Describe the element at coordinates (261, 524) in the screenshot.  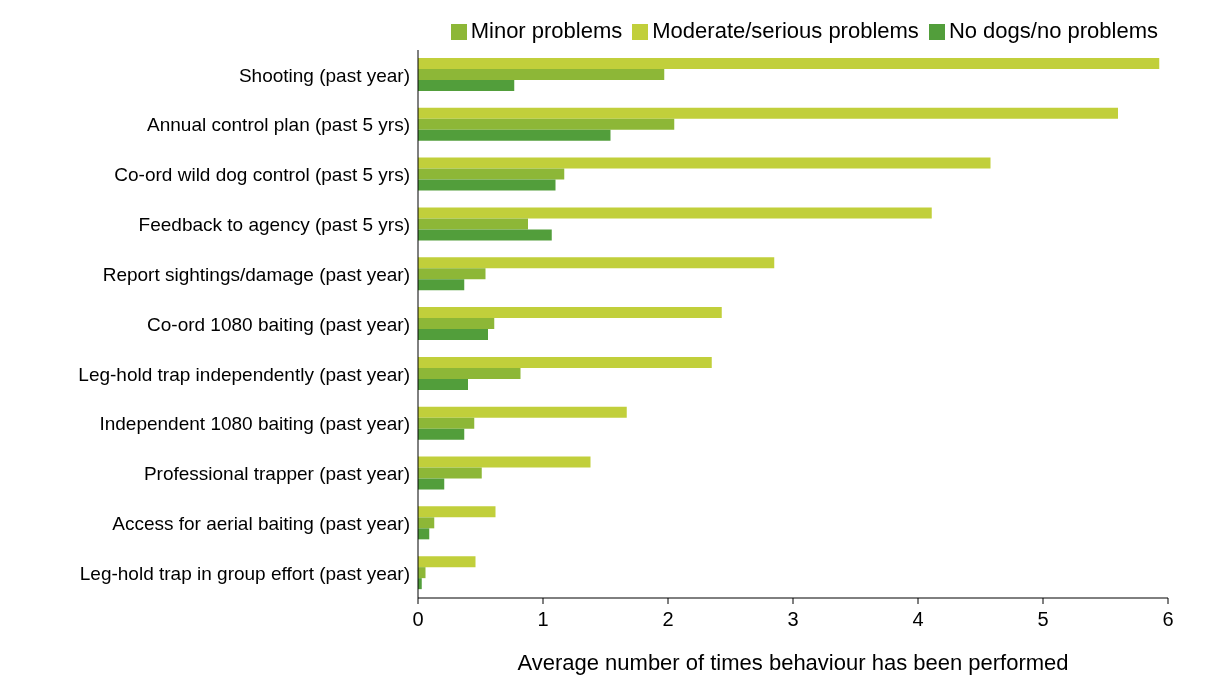
I see `y-tick-label: Access for aerial baiting (past year)` at that location.